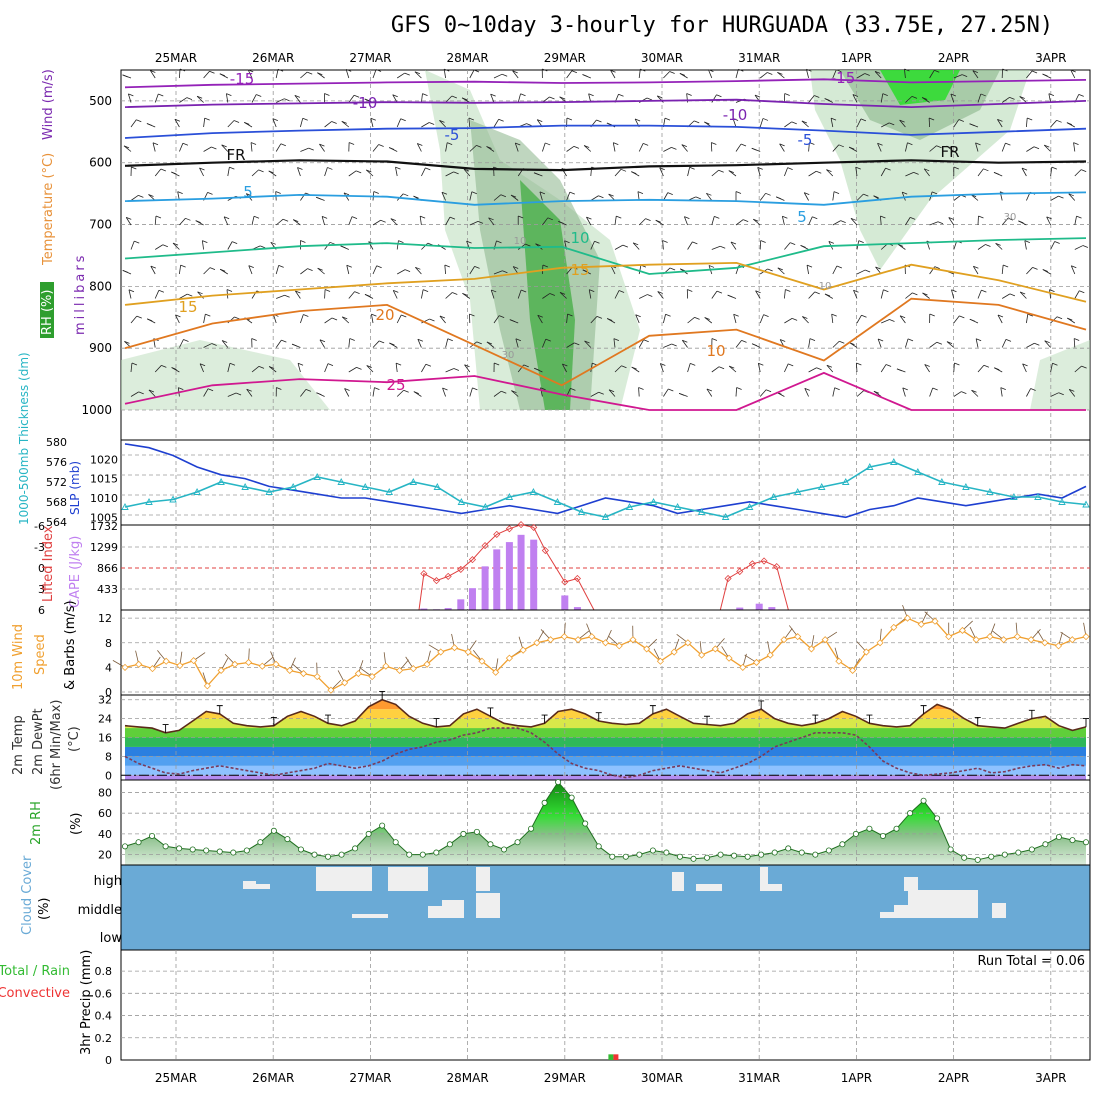  I want to click on isotherm-label: 20, so click(384, 315).